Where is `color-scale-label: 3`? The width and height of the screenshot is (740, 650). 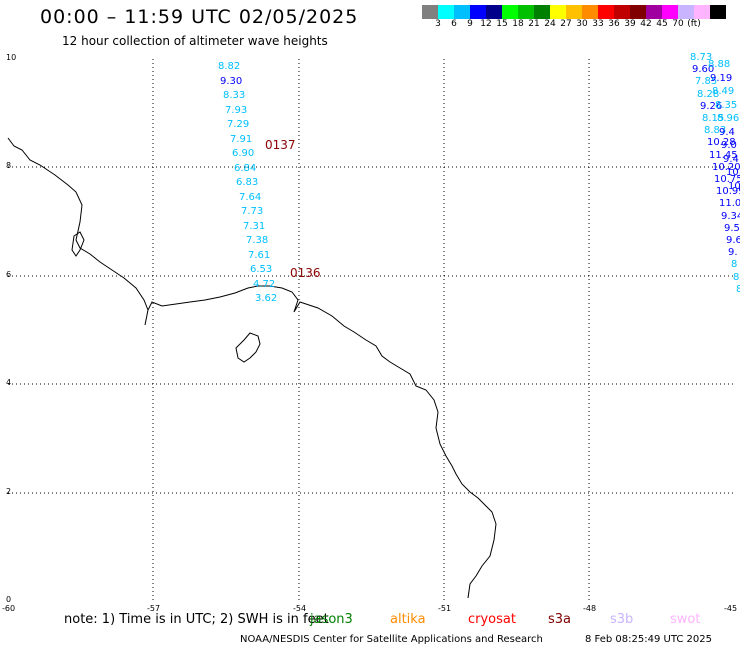 color-scale-label: 3 is located at coordinates (438, 24).